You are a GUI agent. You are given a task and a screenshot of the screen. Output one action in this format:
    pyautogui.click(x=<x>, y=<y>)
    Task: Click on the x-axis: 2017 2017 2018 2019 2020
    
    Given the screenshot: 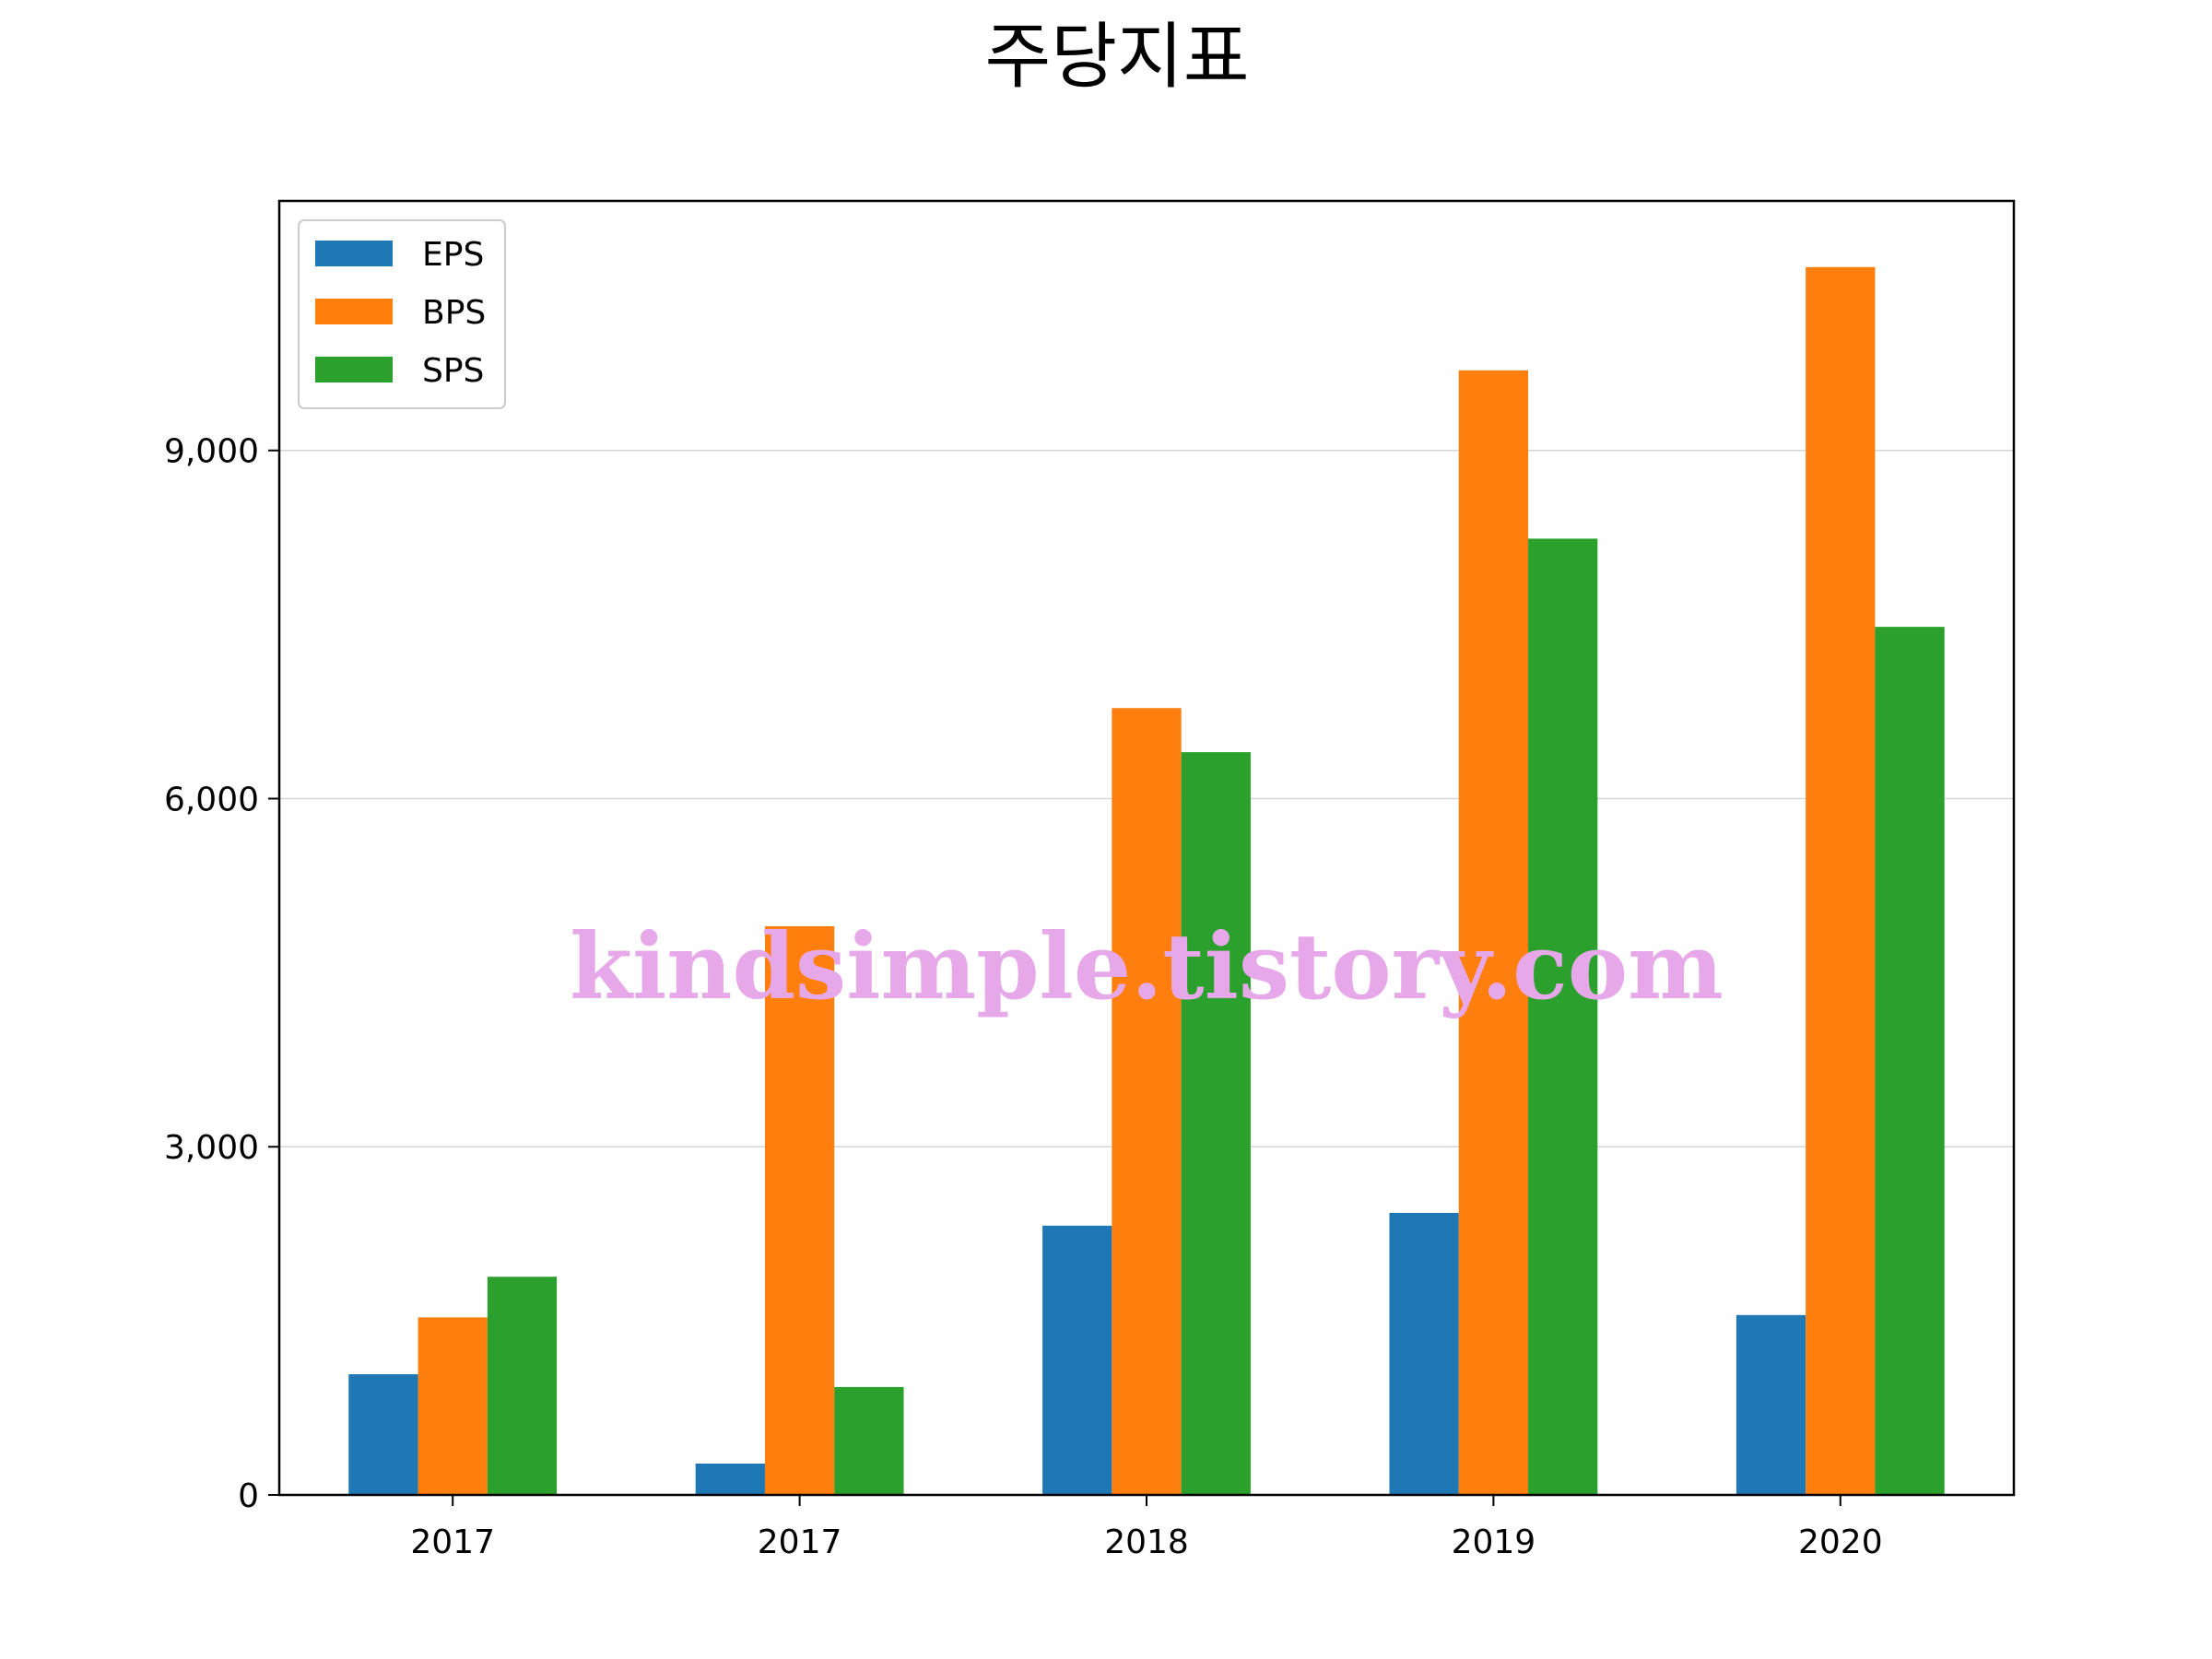 What is the action you would take?
    pyautogui.click(x=1146, y=1528)
    